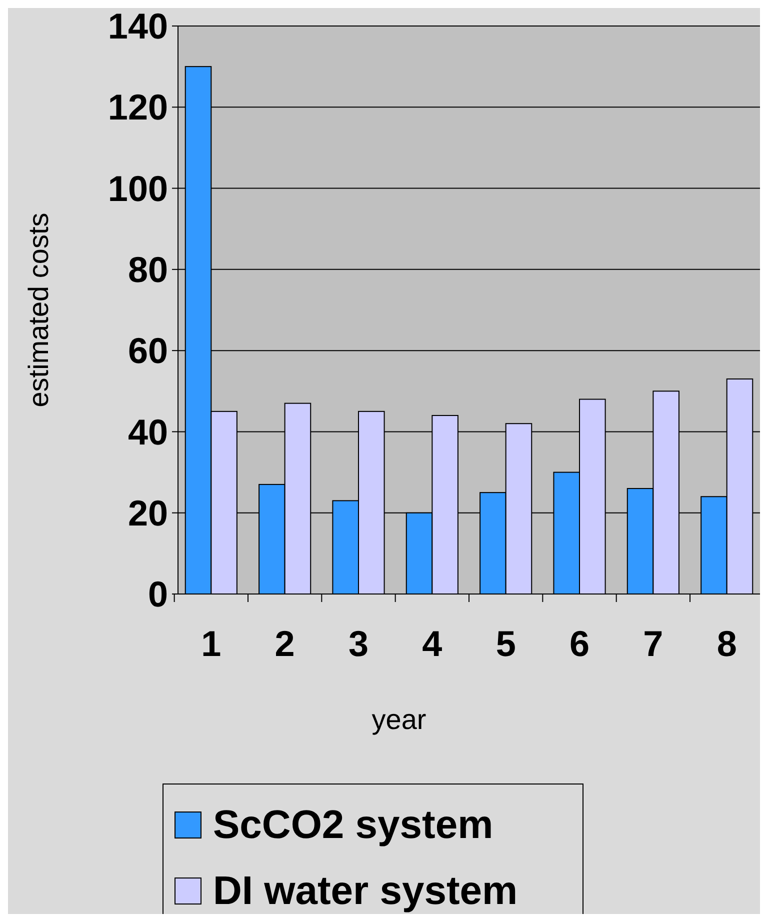 The image size is (768, 922). Describe the element at coordinates (284, 643) in the screenshot. I see `x-tick-label: 2` at that location.